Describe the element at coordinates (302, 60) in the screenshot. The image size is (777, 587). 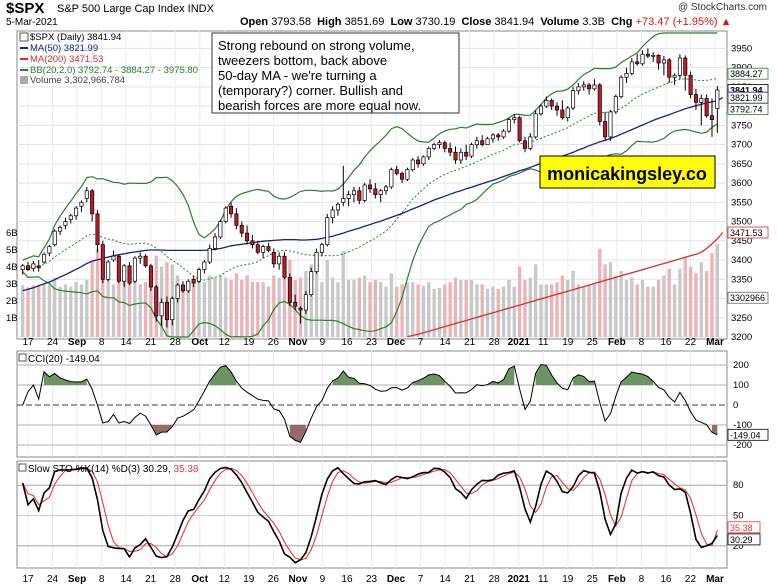
I see `annotation-line-2: tweezers bottom, back above` at that location.